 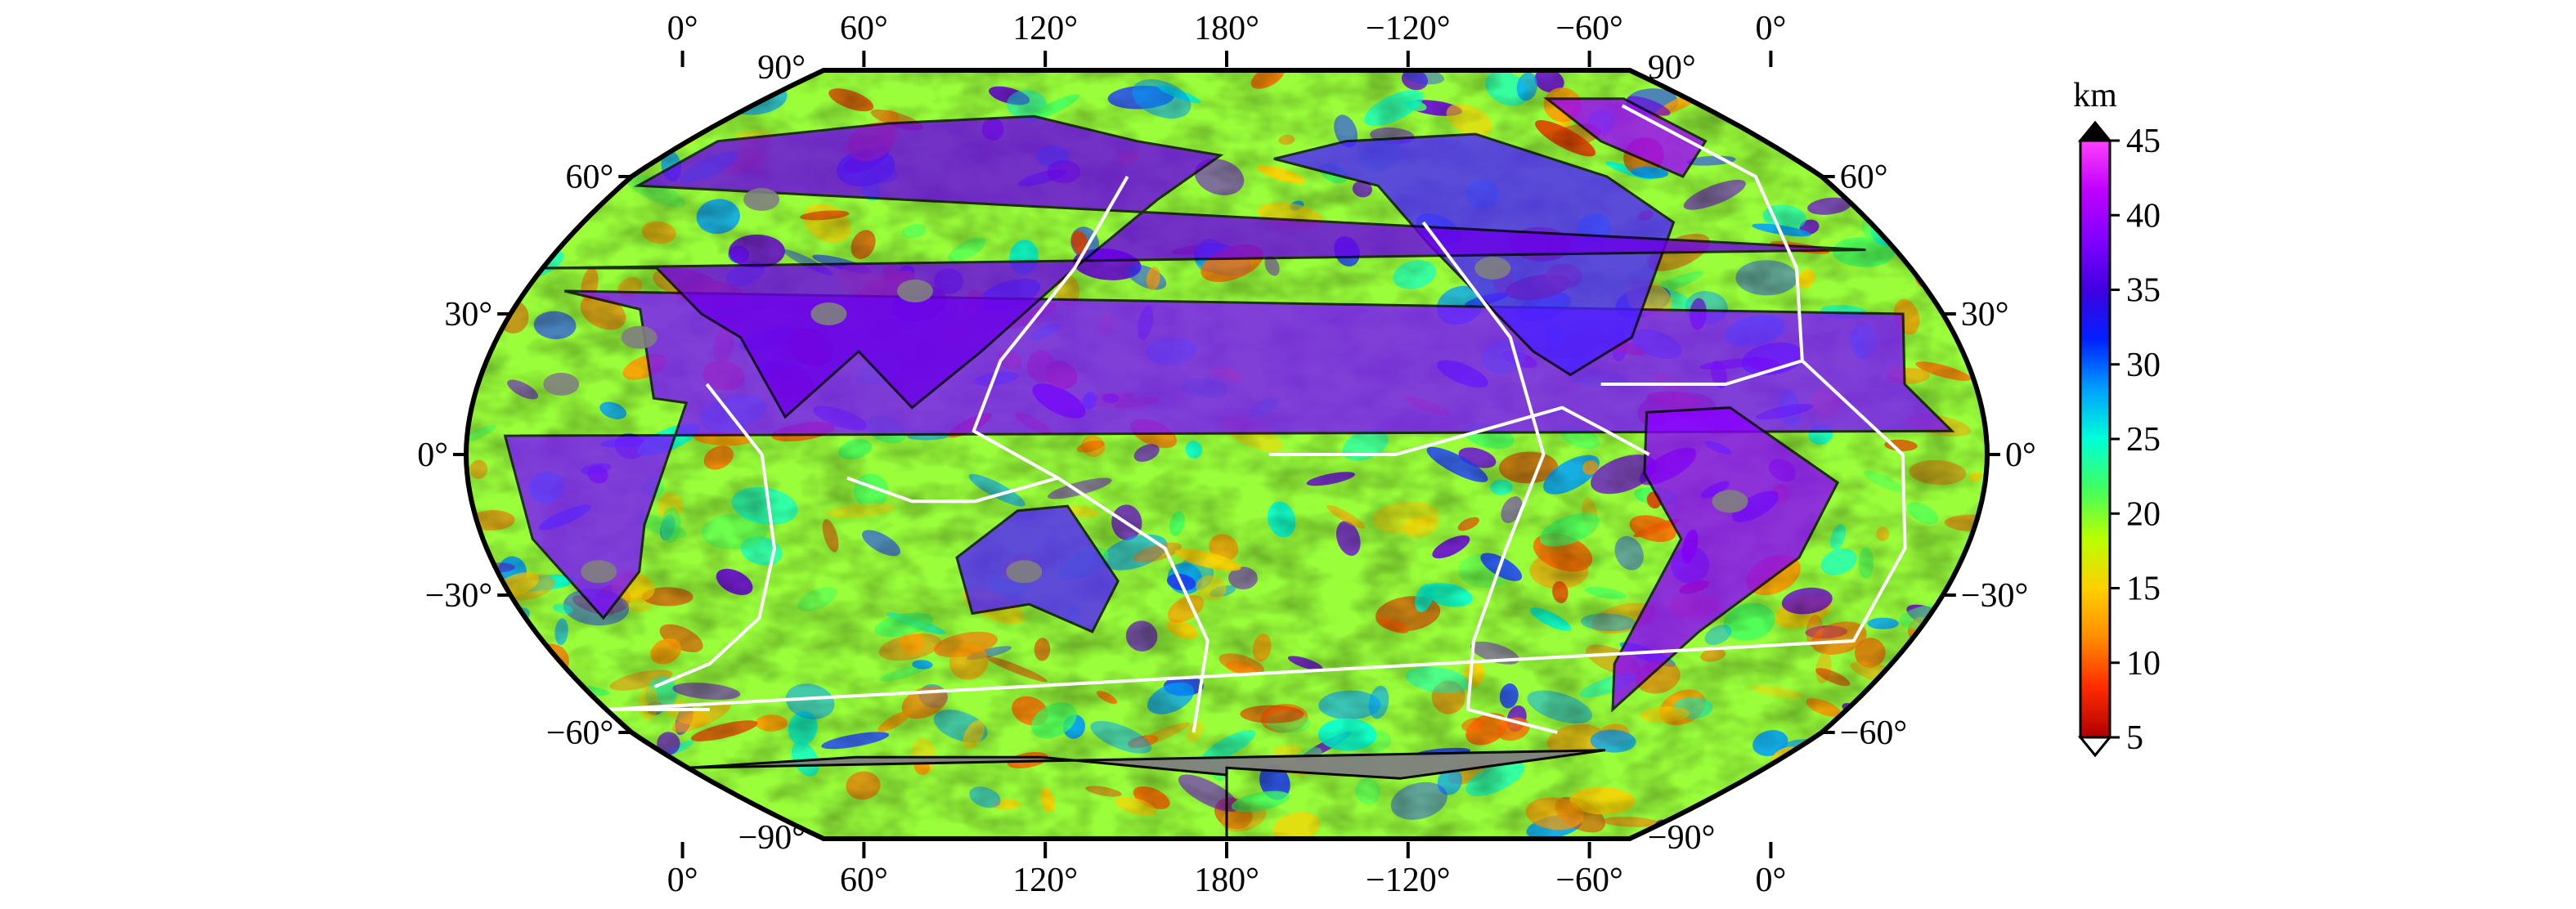 I want to click on colorbar: km 45 40 35 30 25 20 15 10 5, so click(x=2117, y=418).